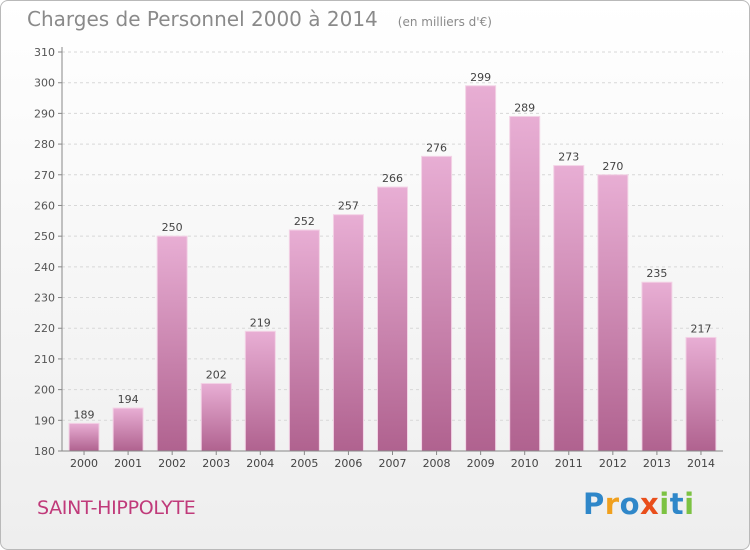 The image size is (750, 550). I want to click on logo-letter: t, so click(677, 504).